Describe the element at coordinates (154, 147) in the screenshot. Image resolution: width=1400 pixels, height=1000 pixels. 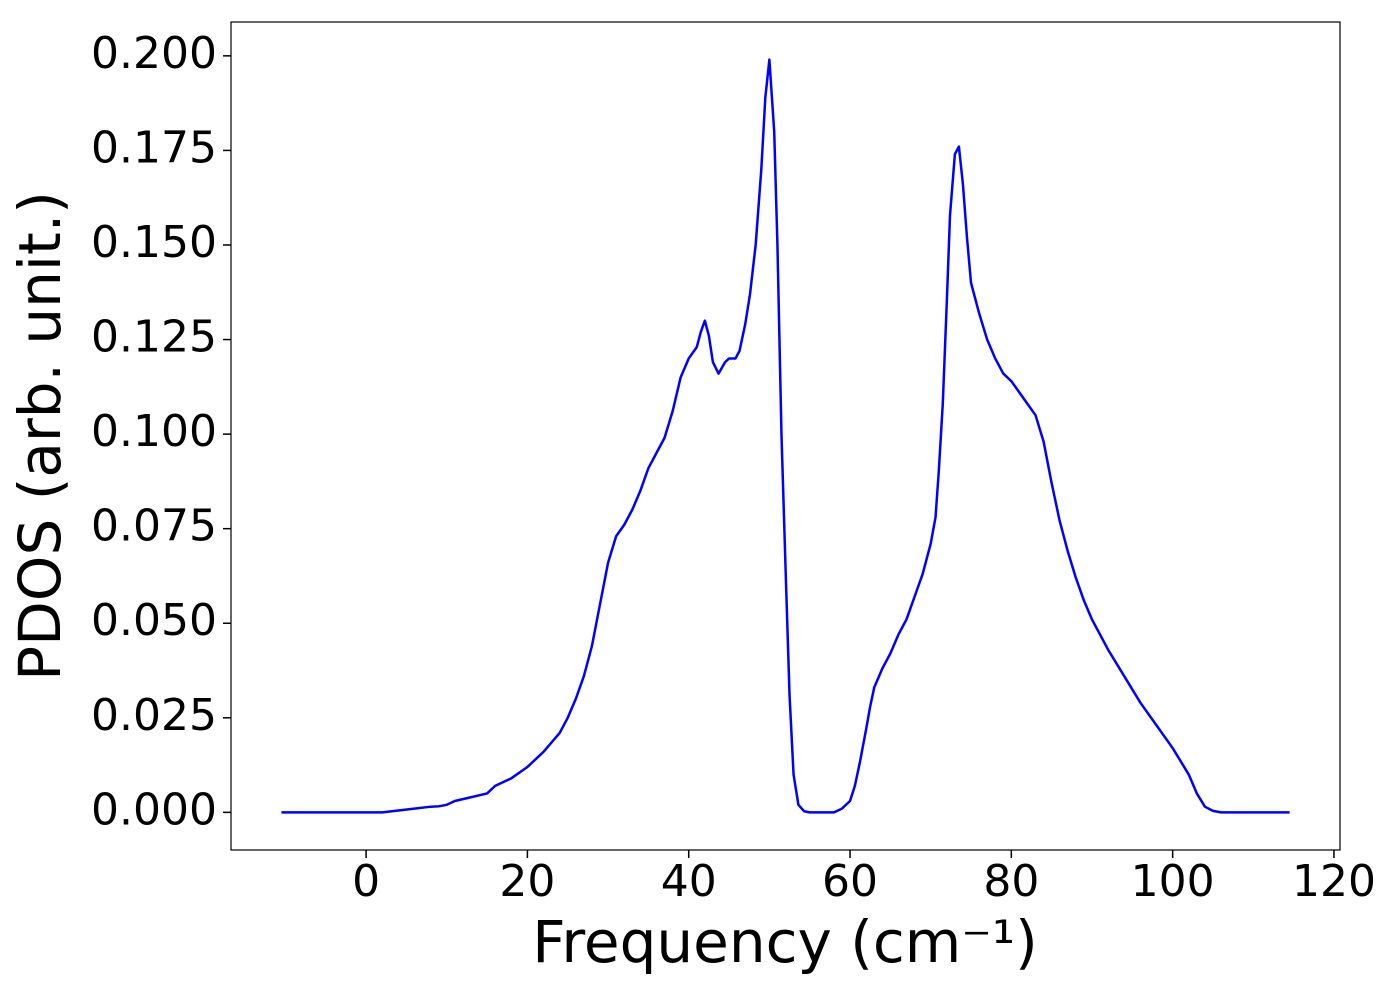
I see `y-tick-label: 0.175` at that location.